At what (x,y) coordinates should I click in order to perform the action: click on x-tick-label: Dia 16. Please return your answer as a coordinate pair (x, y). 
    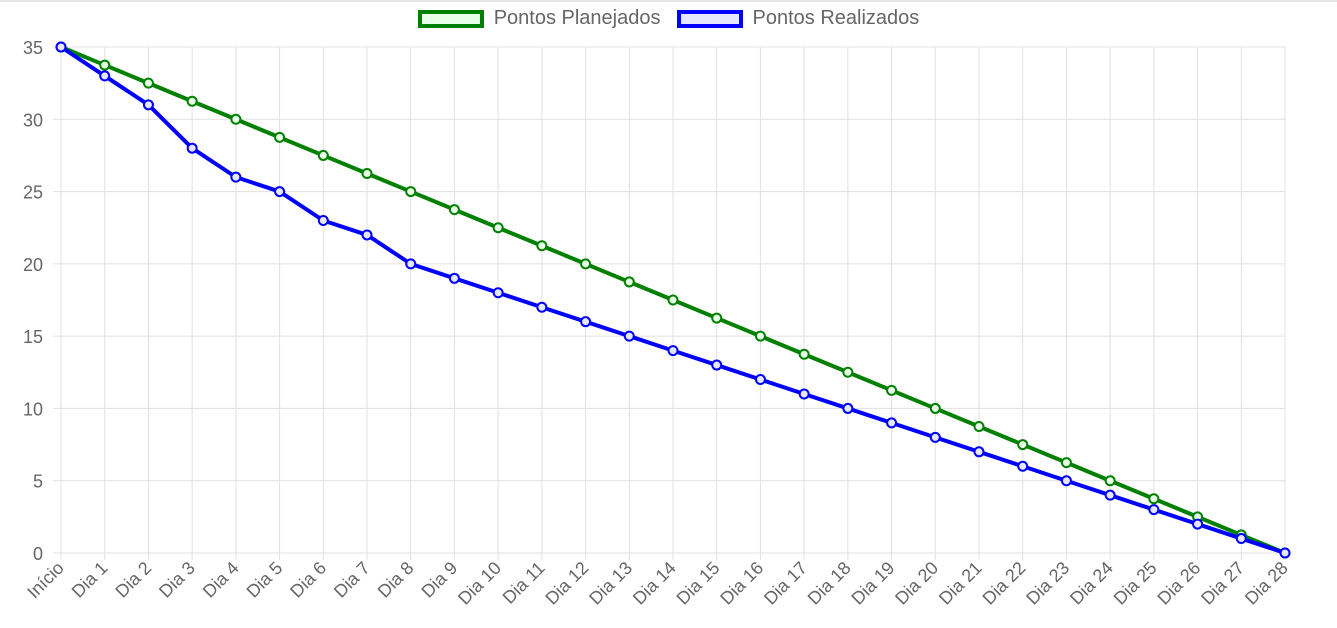
    Looking at the image, I should click on (741, 583).